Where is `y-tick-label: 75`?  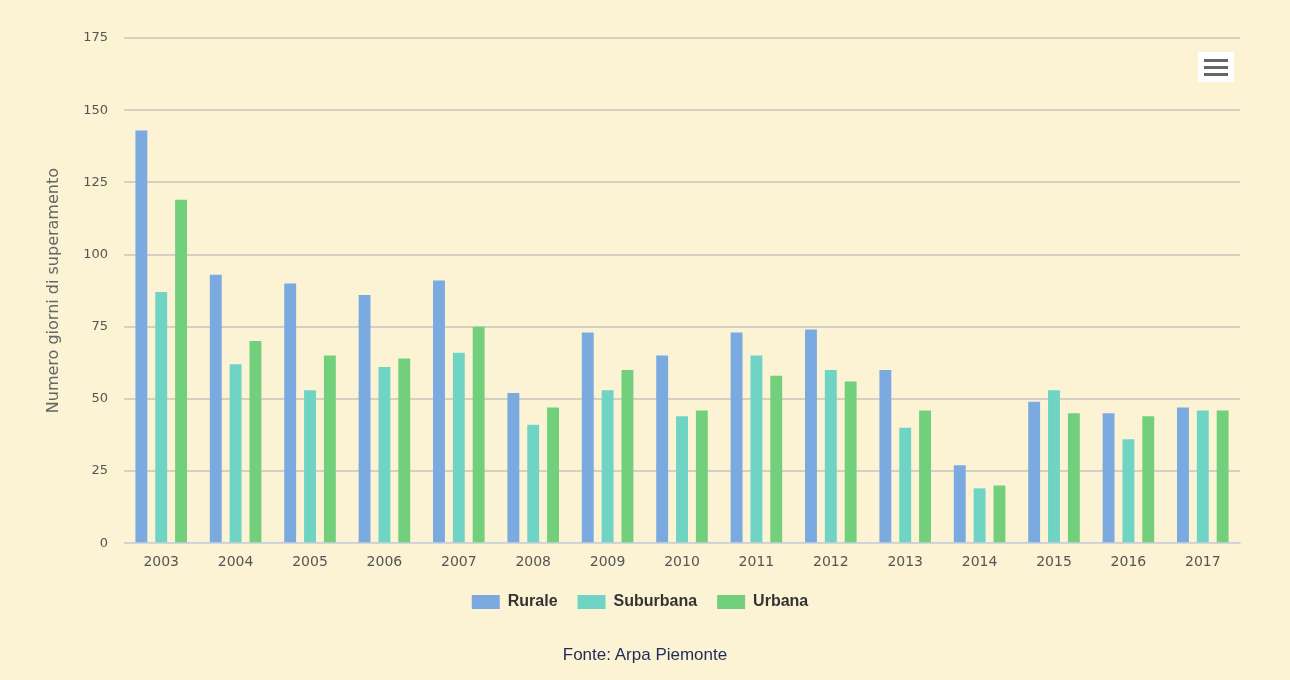
y-tick-label: 75 is located at coordinates (100, 326).